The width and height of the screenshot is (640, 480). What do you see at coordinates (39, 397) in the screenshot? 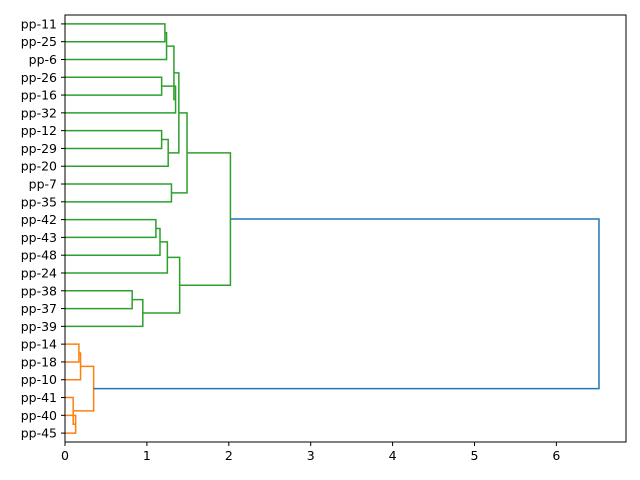
I see `leaf-label: pp-41` at bounding box center [39, 397].